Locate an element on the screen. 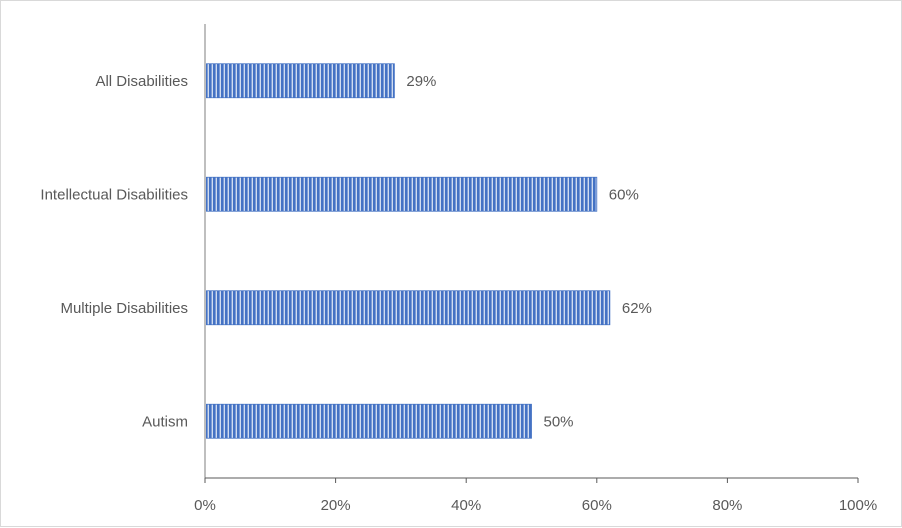 The image size is (902, 528). data-label-1: 60% is located at coordinates (624, 194).